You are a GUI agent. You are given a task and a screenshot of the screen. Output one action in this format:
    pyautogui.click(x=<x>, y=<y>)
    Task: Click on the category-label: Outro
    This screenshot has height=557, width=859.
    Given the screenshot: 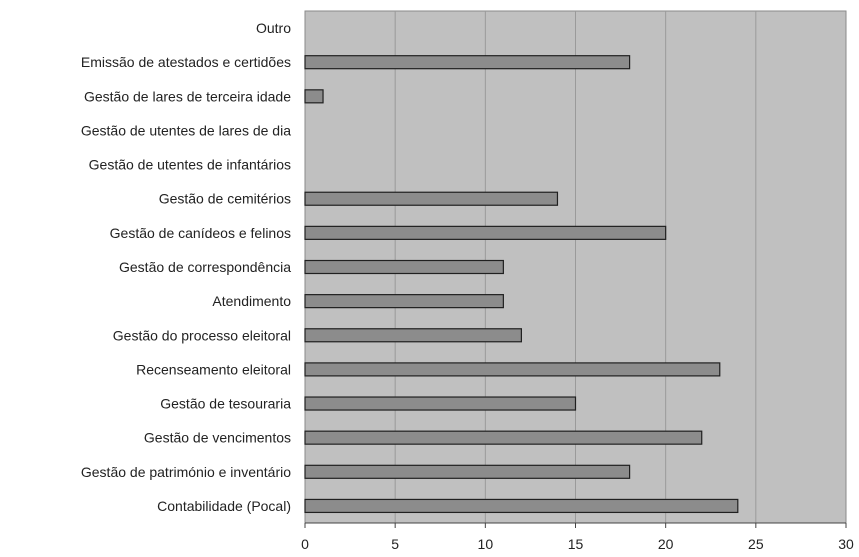 What is the action you would take?
    pyautogui.click(x=273, y=28)
    